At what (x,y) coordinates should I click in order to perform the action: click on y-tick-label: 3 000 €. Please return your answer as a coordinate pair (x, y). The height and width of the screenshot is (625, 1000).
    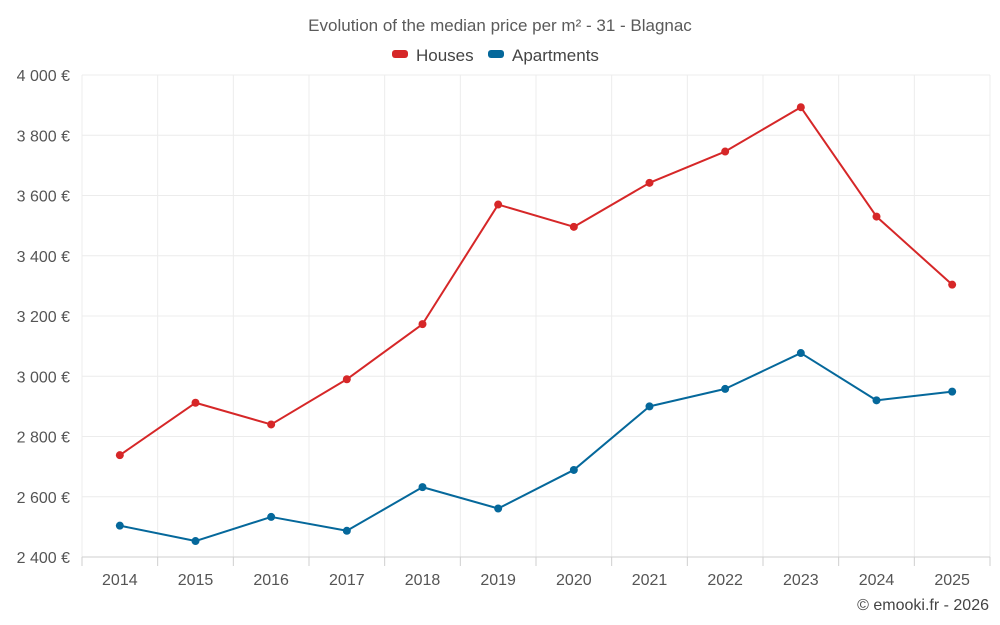
    Looking at the image, I should click on (43, 377).